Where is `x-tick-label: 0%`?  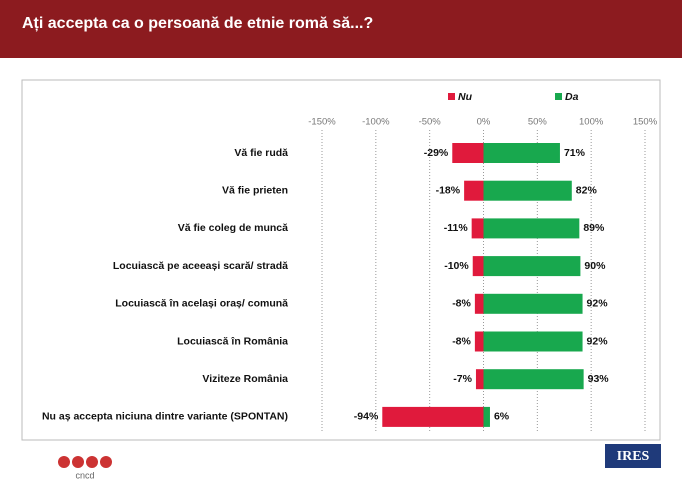 x-tick-label: 0% is located at coordinates (484, 122).